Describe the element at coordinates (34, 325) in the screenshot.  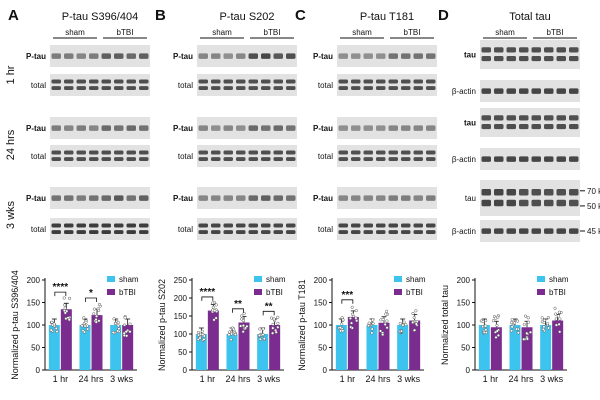
I see `y-tick-label: 100` at that location.